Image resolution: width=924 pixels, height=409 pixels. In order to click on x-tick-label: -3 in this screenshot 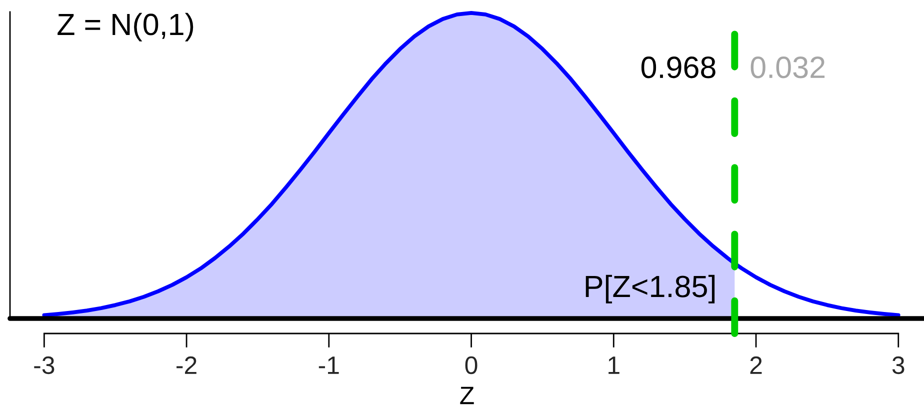, I will do `click(44, 365)`.